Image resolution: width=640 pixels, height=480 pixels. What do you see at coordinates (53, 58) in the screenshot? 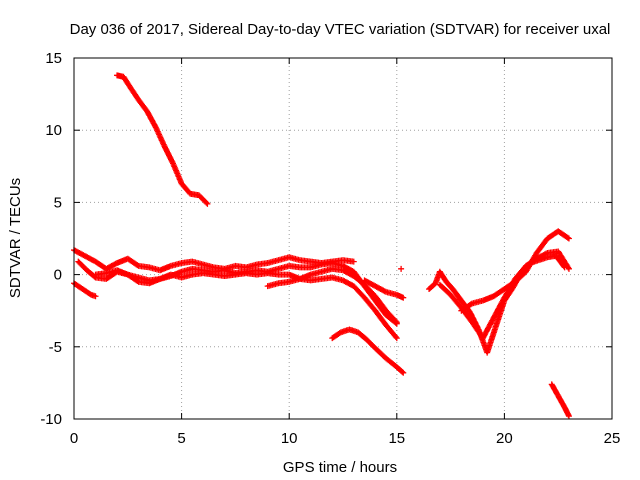
I see `y-tick-label: 15` at bounding box center [53, 58].